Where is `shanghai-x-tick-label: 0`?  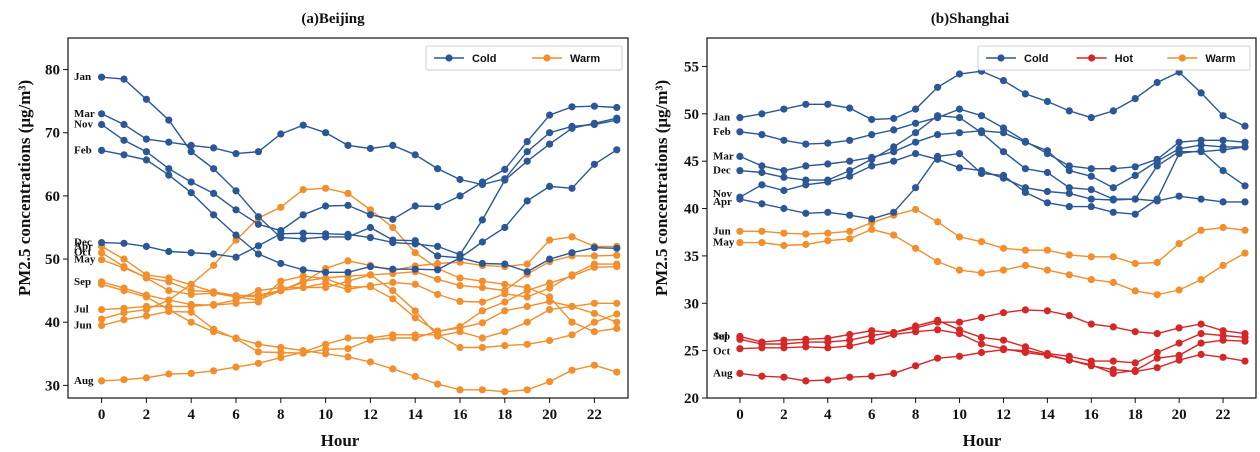 shanghai-x-tick-label: 0 is located at coordinates (740, 415).